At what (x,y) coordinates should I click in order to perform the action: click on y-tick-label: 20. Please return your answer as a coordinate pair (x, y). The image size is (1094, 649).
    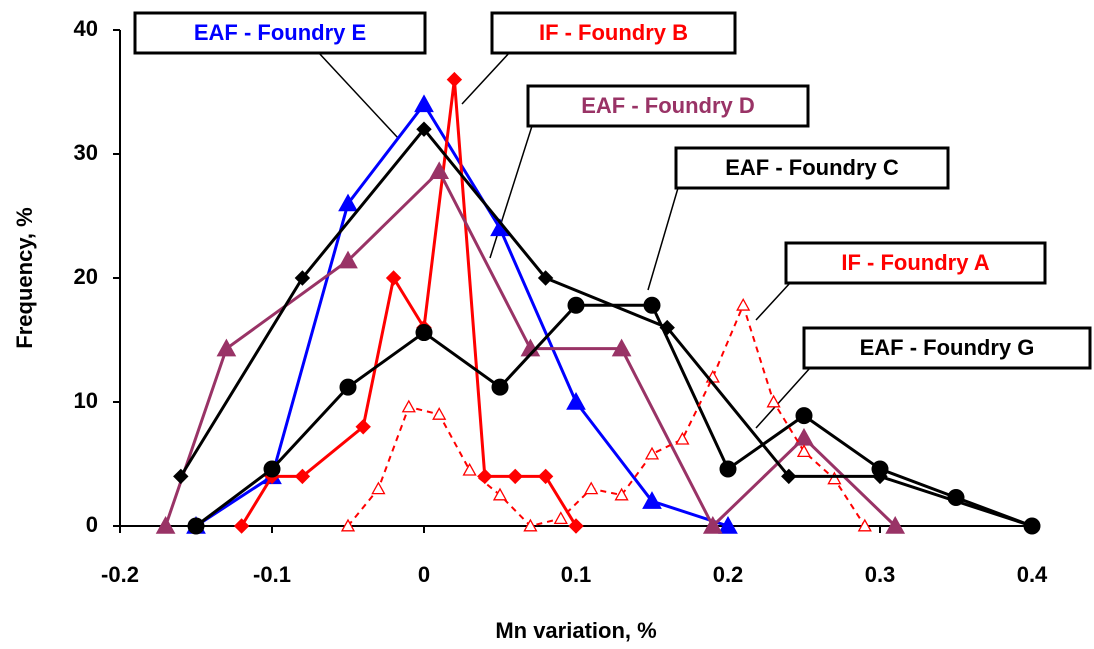
    Looking at the image, I should click on (86, 276).